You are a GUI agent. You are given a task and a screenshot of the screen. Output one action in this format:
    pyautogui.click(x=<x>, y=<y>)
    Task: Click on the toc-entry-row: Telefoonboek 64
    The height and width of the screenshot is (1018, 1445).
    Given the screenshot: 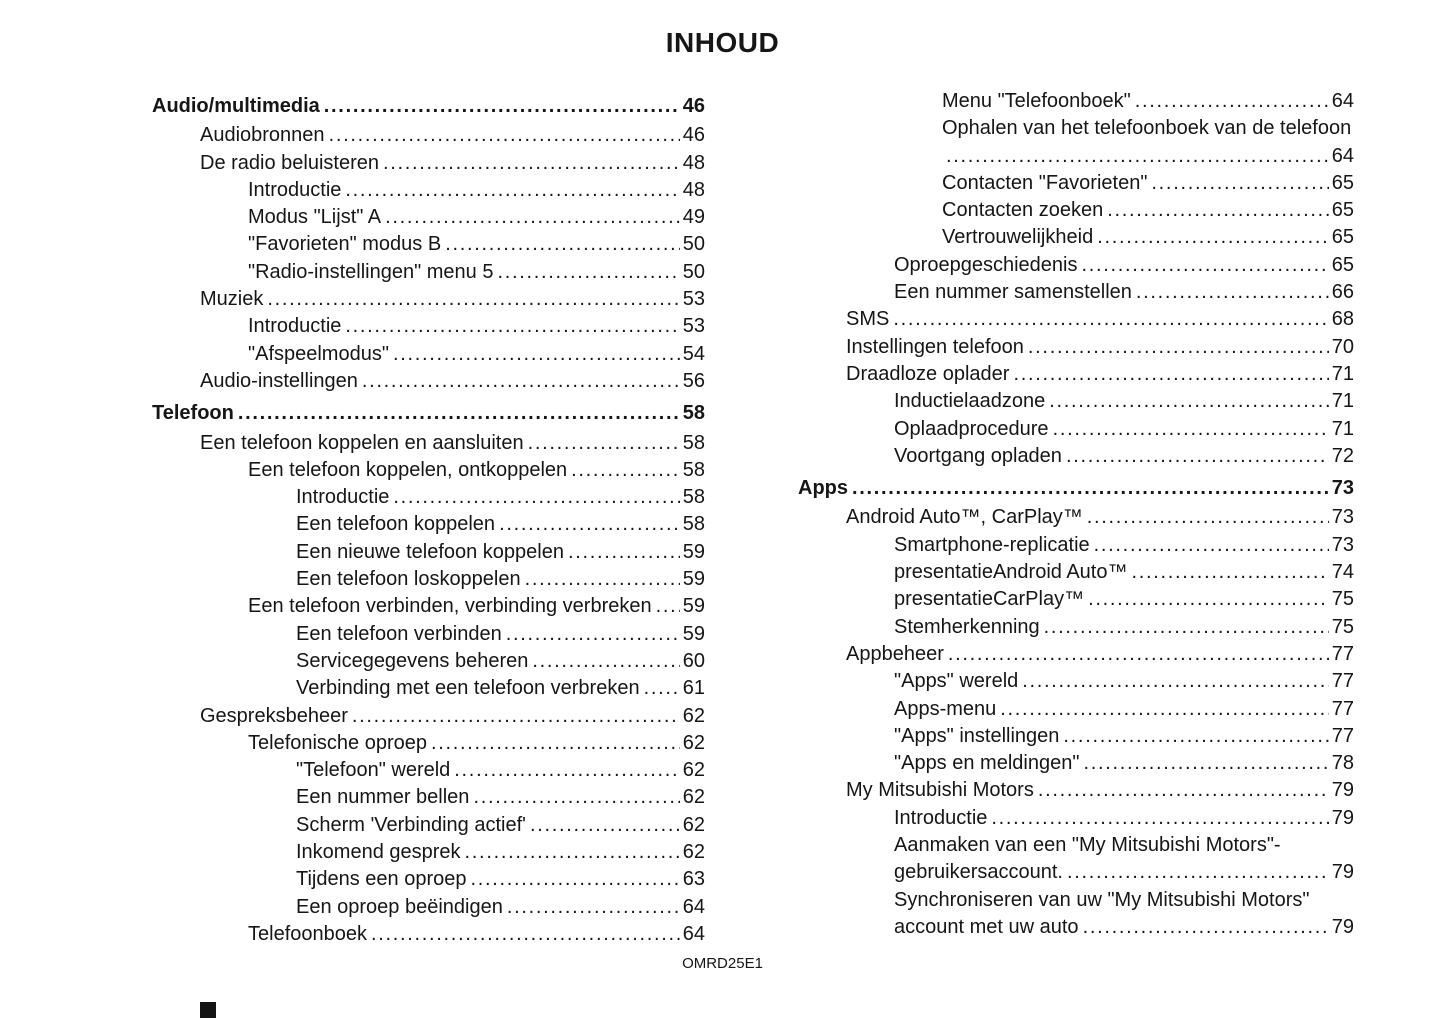 What is the action you would take?
    pyautogui.click(x=476, y=934)
    